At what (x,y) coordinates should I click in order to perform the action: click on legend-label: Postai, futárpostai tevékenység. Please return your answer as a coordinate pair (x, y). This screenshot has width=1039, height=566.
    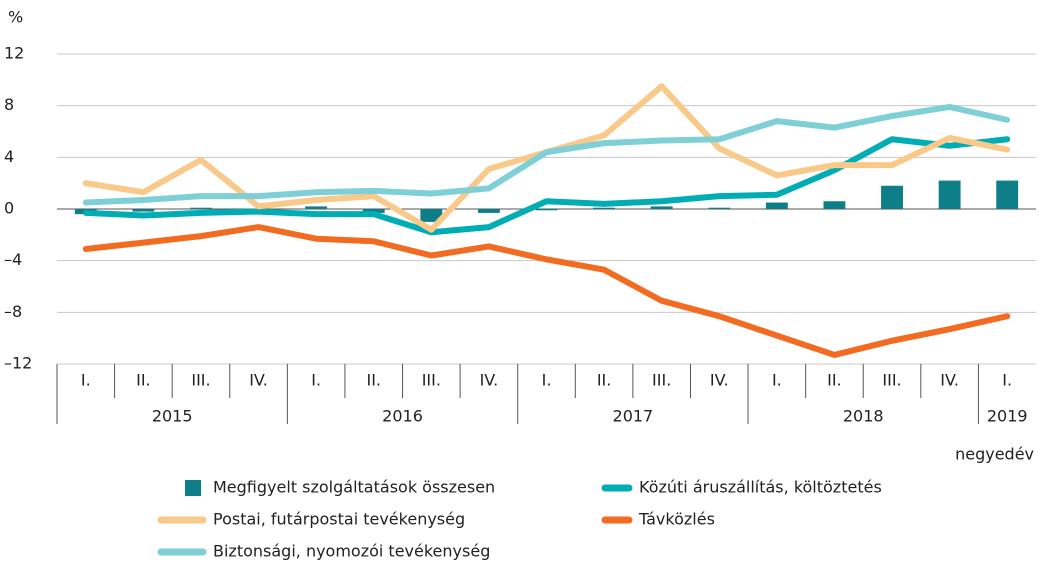
    Looking at the image, I should click on (339, 519).